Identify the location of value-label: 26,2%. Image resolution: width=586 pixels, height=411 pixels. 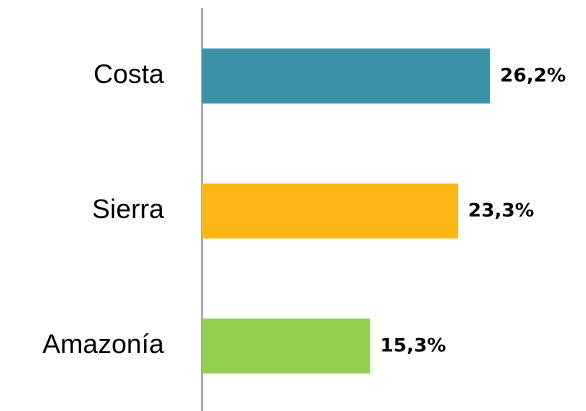
(533, 76).